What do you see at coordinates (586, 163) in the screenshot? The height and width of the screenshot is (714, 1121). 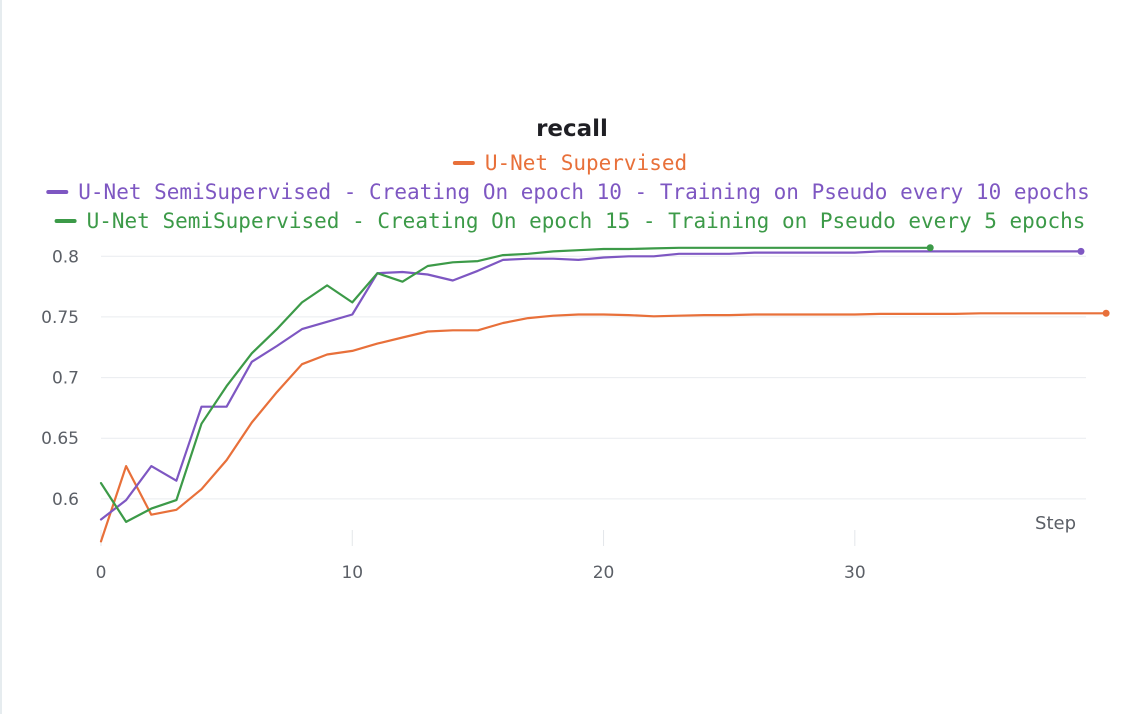 I see `legend-label: U-Net Supervised` at bounding box center [586, 163].